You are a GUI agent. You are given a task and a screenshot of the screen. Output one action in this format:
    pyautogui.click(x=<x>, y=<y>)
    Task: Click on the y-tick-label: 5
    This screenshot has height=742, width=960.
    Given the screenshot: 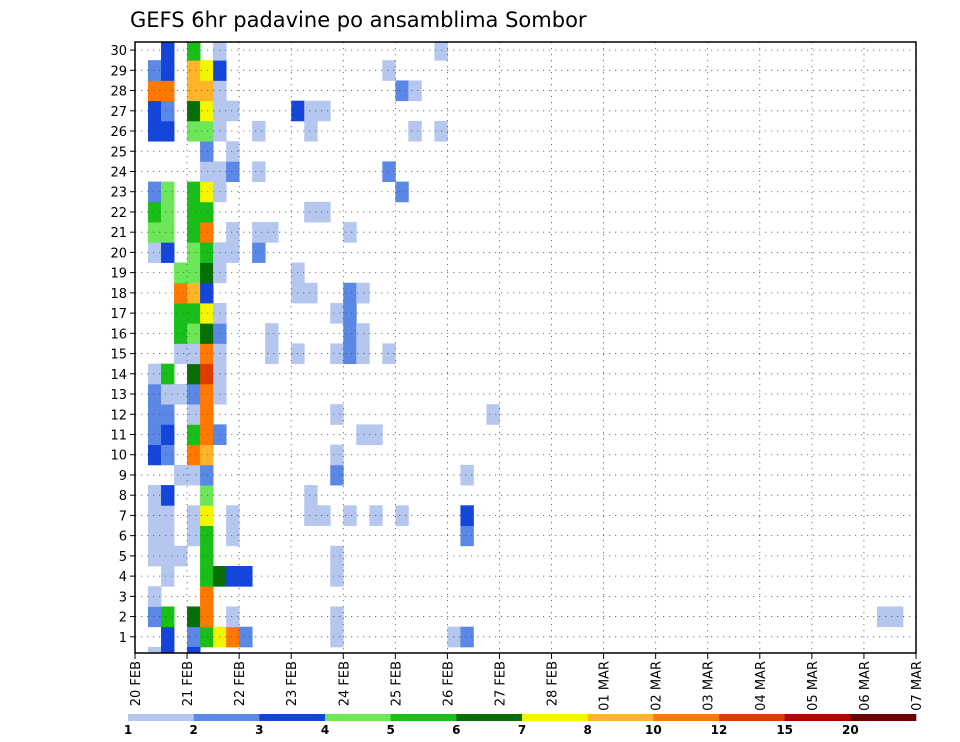 What is the action you would take?
    pyautogui.click(x=123, y=557)
    